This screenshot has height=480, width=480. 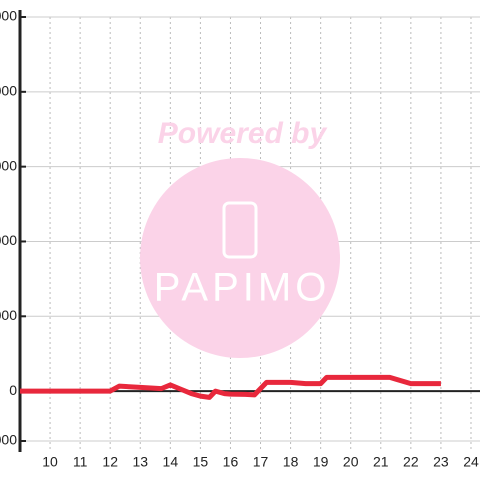 I want to click on y-tick-label: 60,000, so click(x=8, y=240).